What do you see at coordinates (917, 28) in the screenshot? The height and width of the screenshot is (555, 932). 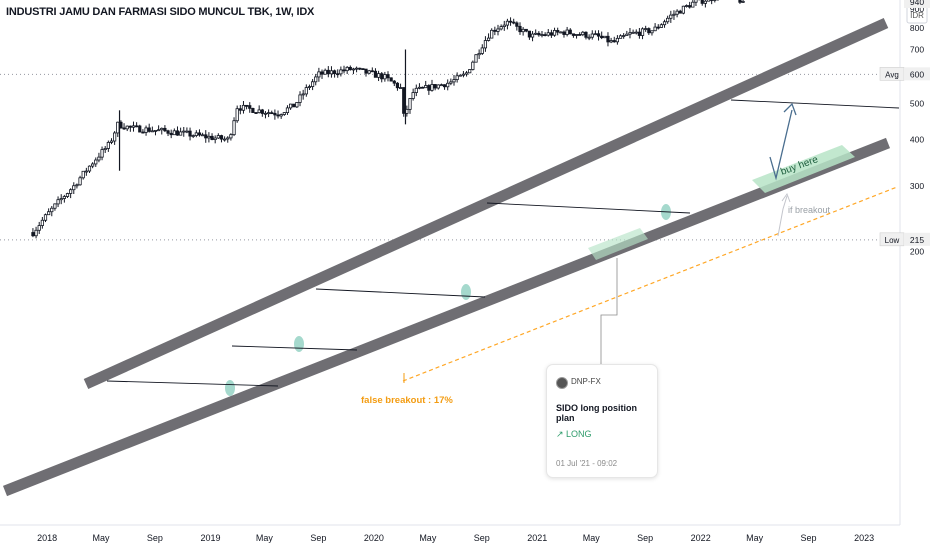 I see `y-tick-label-6: 800` at bounding box center [917, 28].